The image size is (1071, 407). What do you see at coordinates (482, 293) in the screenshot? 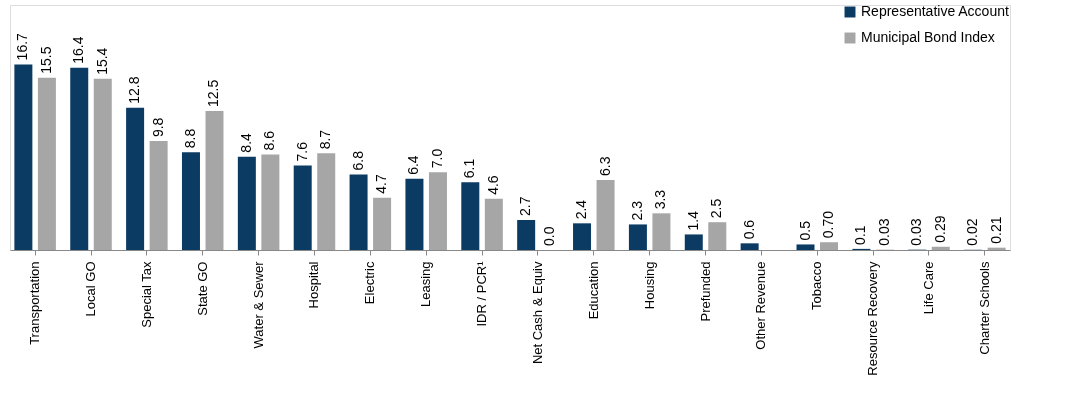
I see `x-tick-label: IDR / PCR¹` at bounding box center [482, 293].